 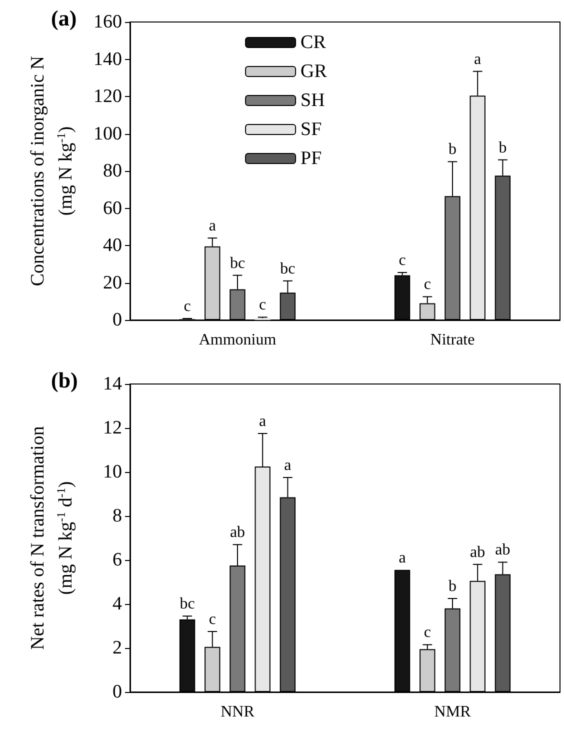 I want to click on y-tick-label: 140, so click(x=108, y=59).